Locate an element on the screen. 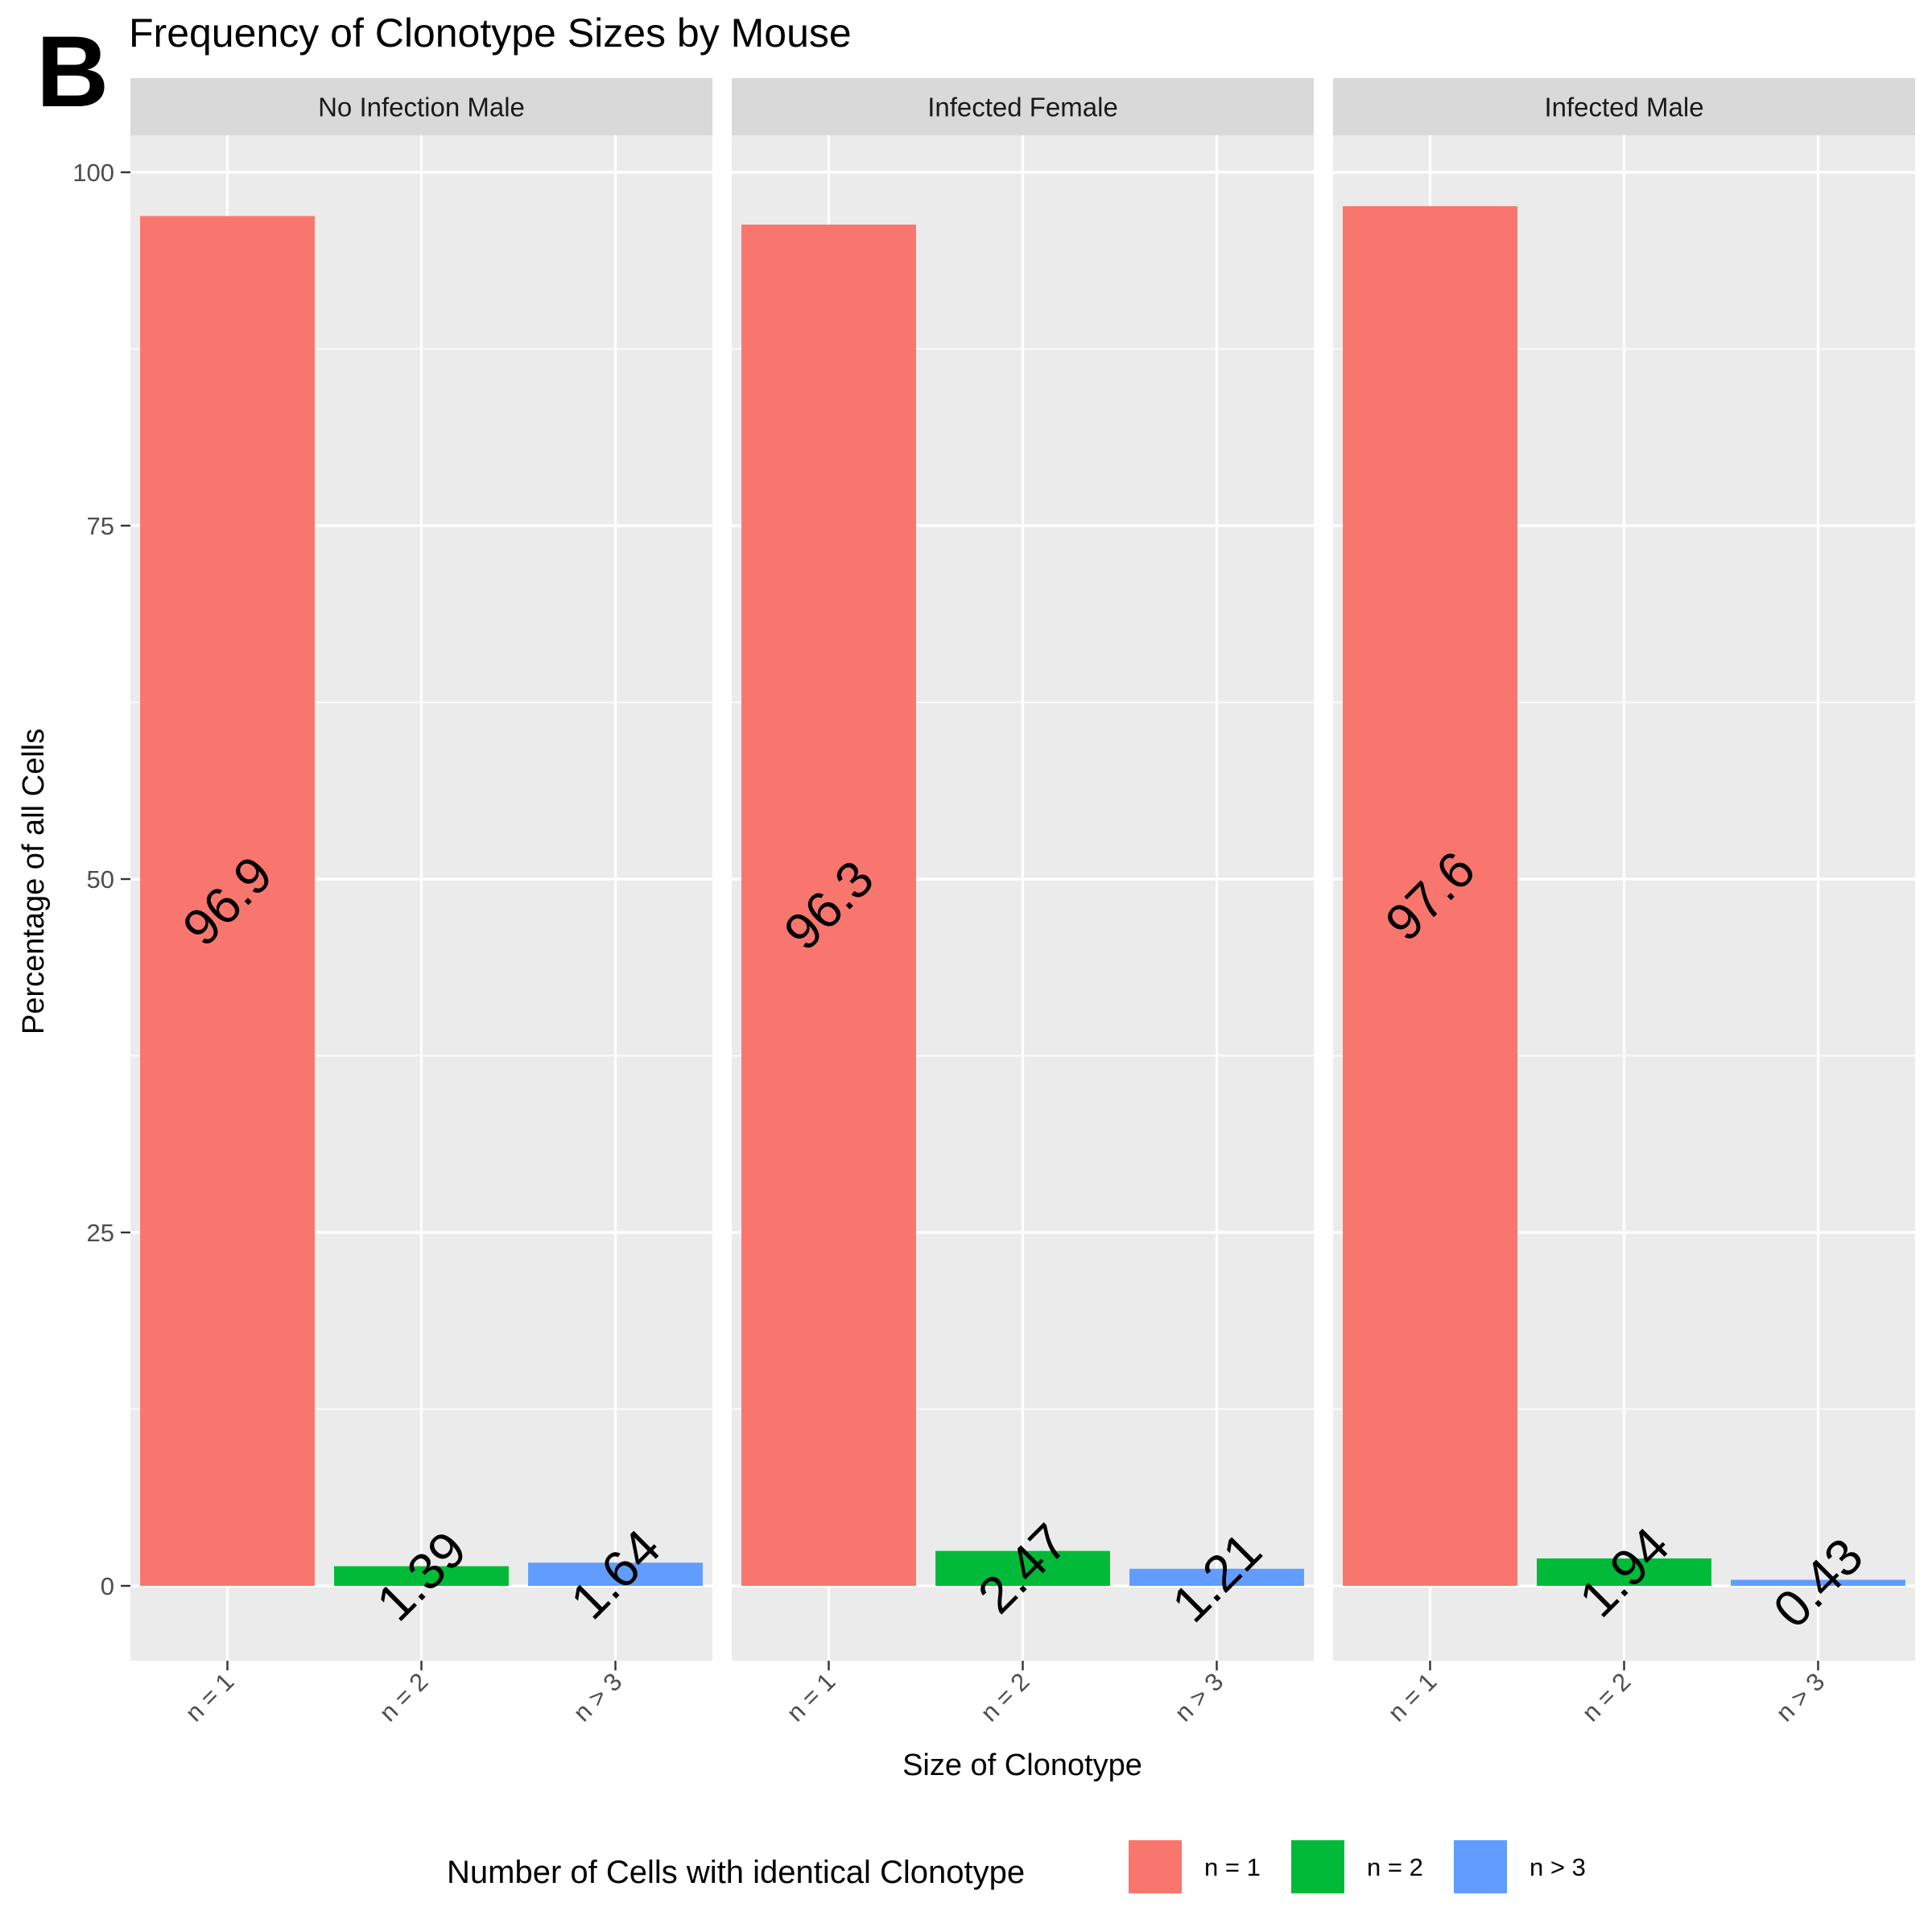 This screenshot has width=1932, height=1932. legend-entry-label: n = 2 is located at coordinates (1395, 1867).